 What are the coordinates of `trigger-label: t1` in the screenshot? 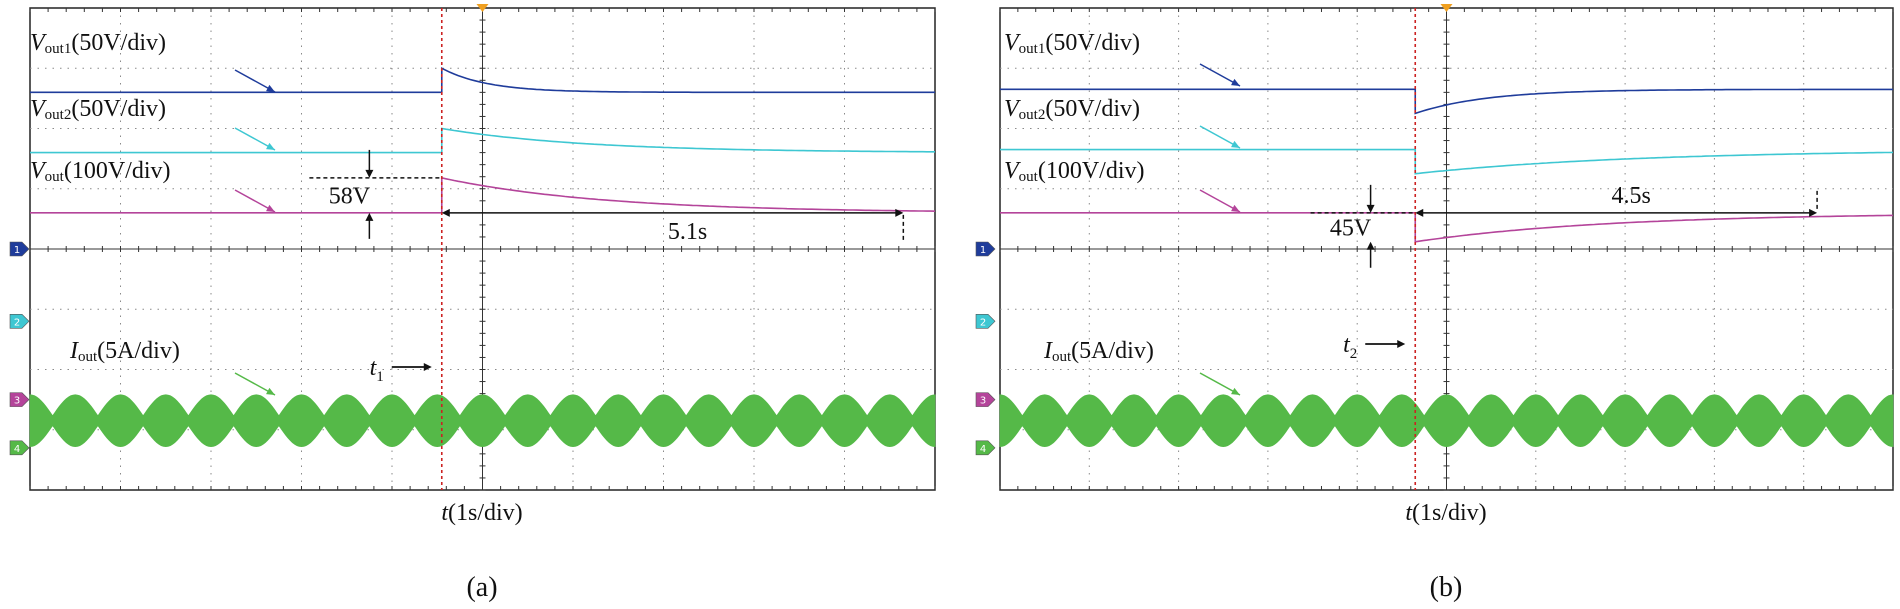 It's located at (377, 370).